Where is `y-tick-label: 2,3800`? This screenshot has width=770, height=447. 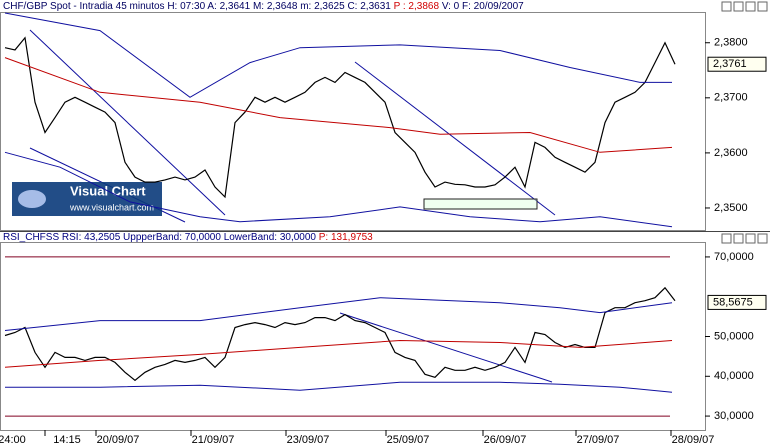
y-tick-label: 2,3800 is located at coordinates (731, 43).